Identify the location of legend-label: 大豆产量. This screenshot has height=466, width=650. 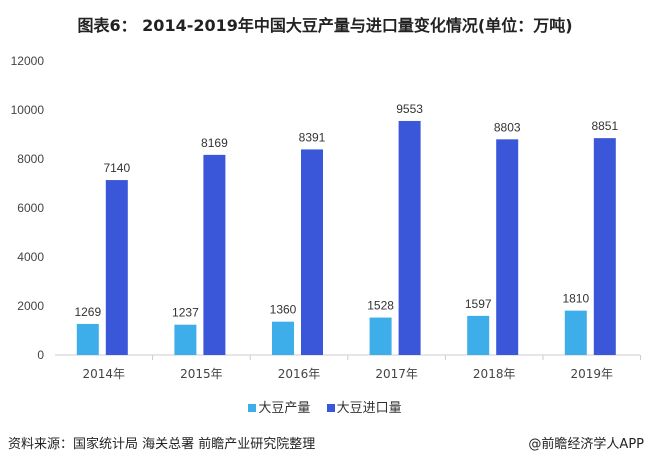
(284, 408).